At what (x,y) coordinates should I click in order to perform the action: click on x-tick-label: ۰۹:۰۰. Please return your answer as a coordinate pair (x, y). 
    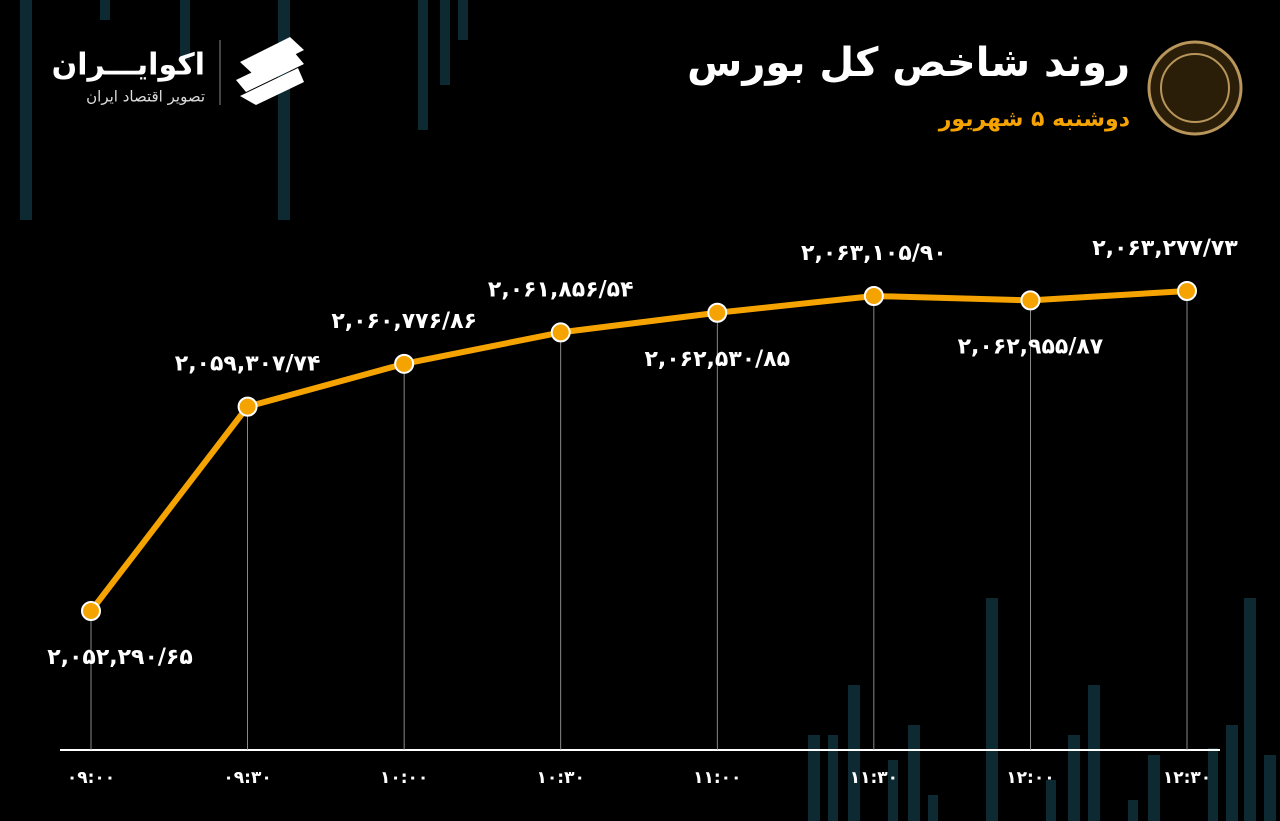
    Looking at the image, I should click on (91, 778).